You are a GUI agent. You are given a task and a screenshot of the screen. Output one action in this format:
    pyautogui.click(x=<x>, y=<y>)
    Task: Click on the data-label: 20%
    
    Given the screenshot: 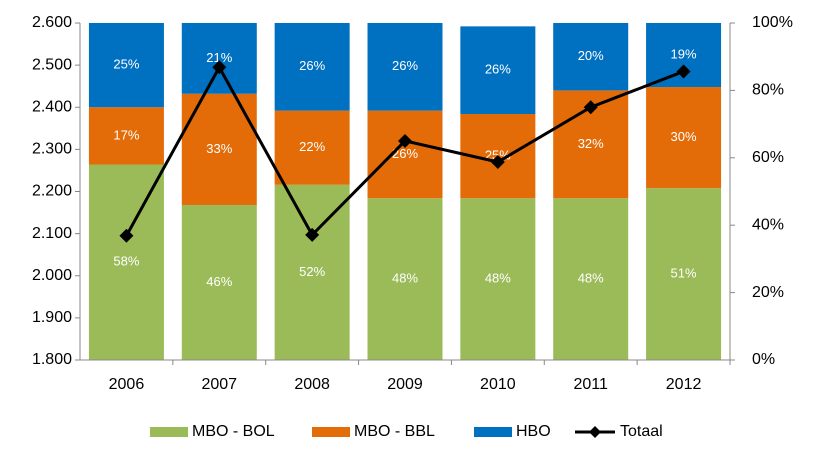 What is the action you would take?
    pyautogui.click(x=591, y=55)
    